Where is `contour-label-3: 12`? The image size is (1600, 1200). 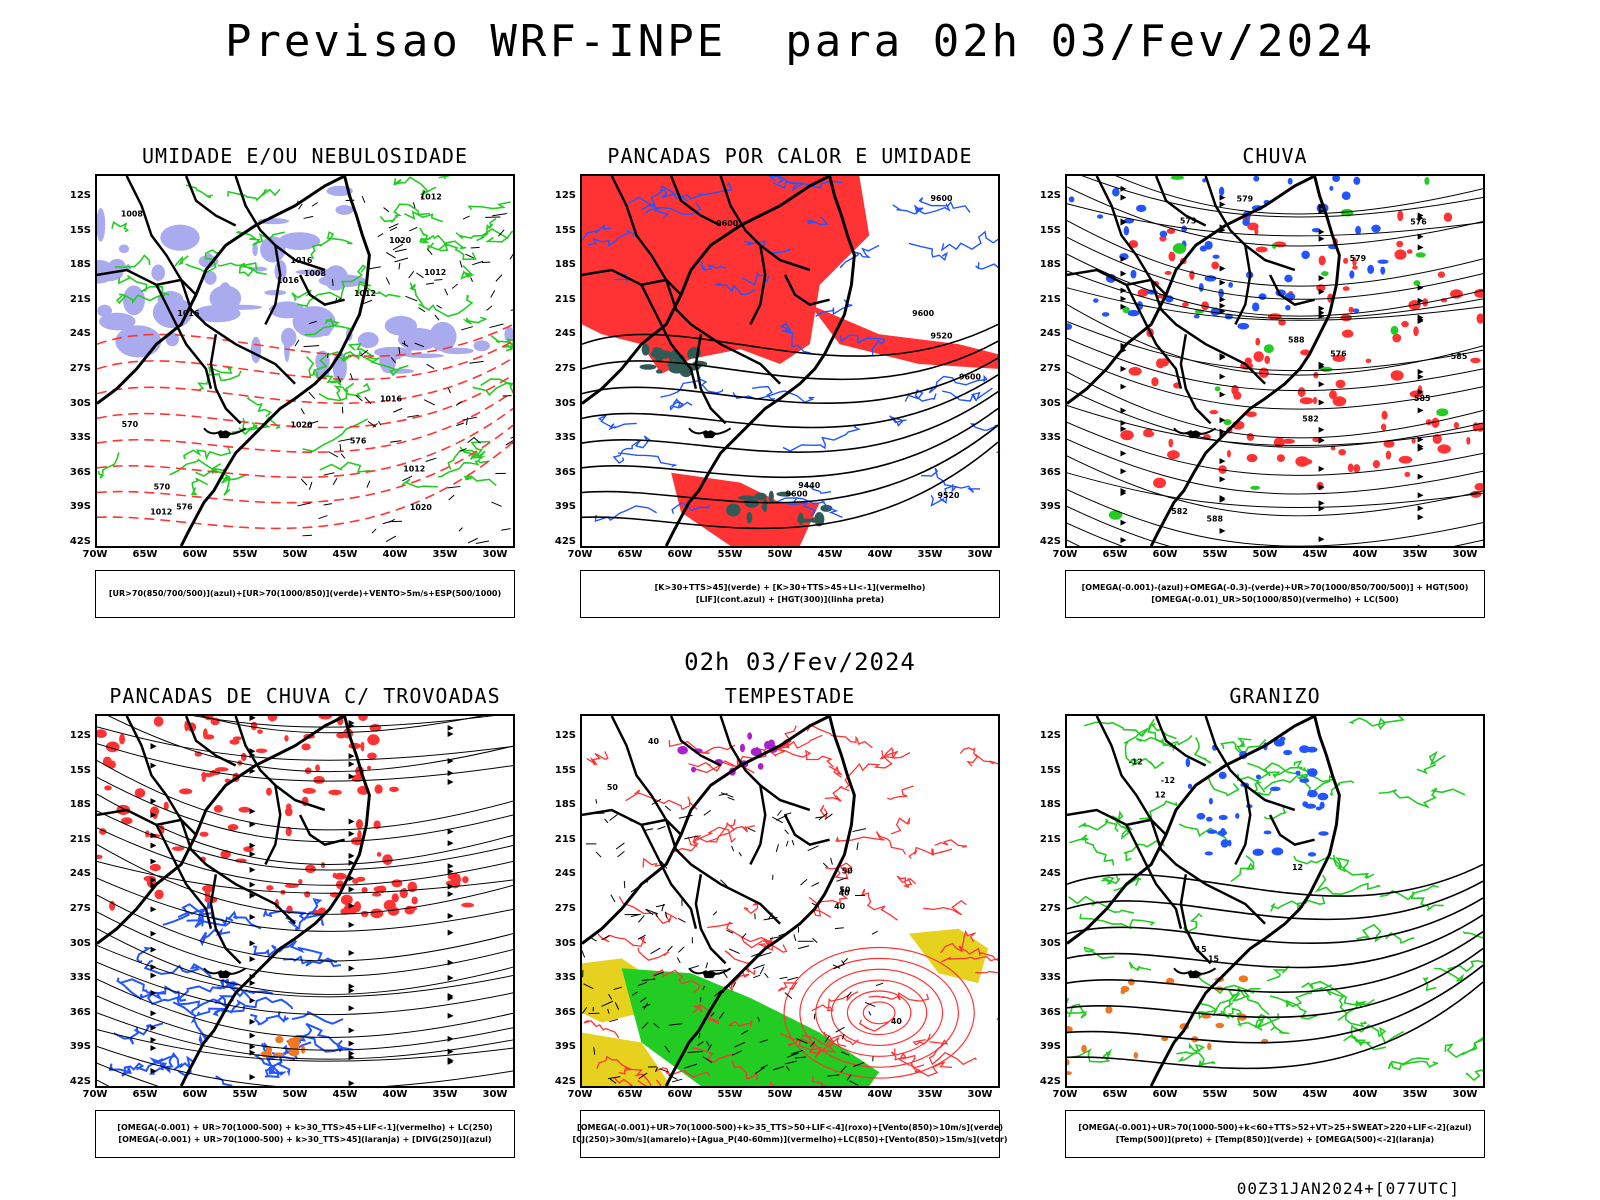 contour-label-3: 12 is located at coordinates (1297, 867).